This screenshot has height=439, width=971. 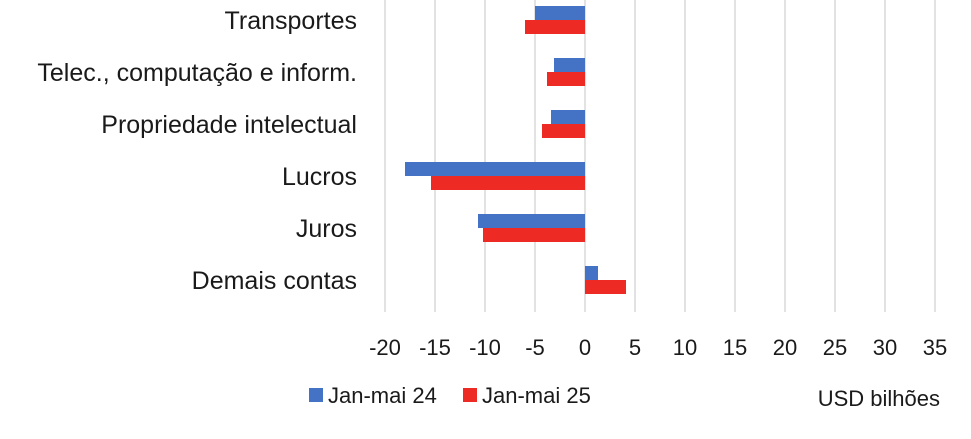 I want to click on x-tick-label: 30, so click(x=885, y=347).